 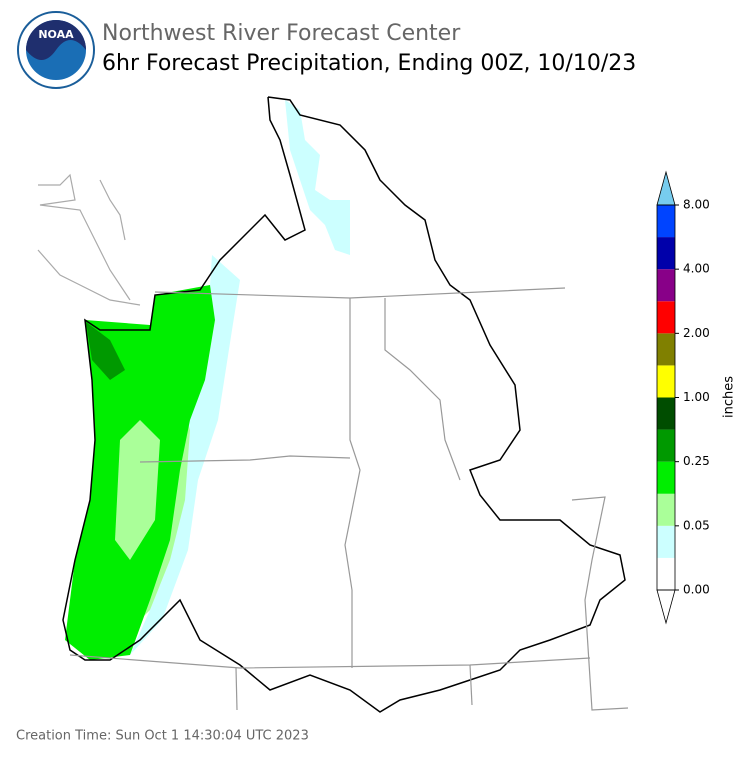 What do you see at coordinates (696, 333) in the screenshot?
I see `colorbar-tick-label: 2.00` at bounding box center [696, 333].